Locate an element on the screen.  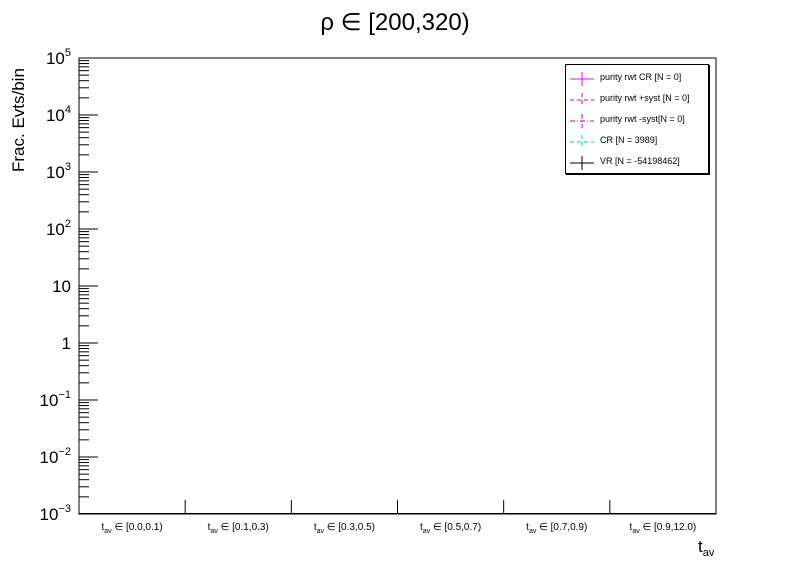
y-tick-label: 10³ is located at coordinates (58, 171).